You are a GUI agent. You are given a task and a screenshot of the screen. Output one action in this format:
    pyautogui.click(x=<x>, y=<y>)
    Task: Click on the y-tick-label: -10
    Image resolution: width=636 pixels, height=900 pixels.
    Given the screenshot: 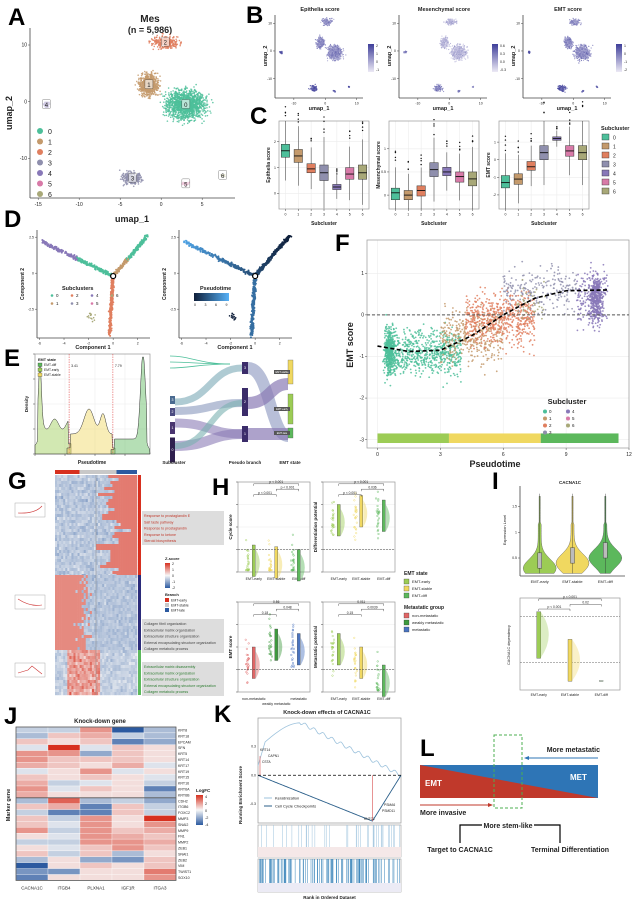 What is the action you would take?
    pyautogui.click(x=269, y=79)
    